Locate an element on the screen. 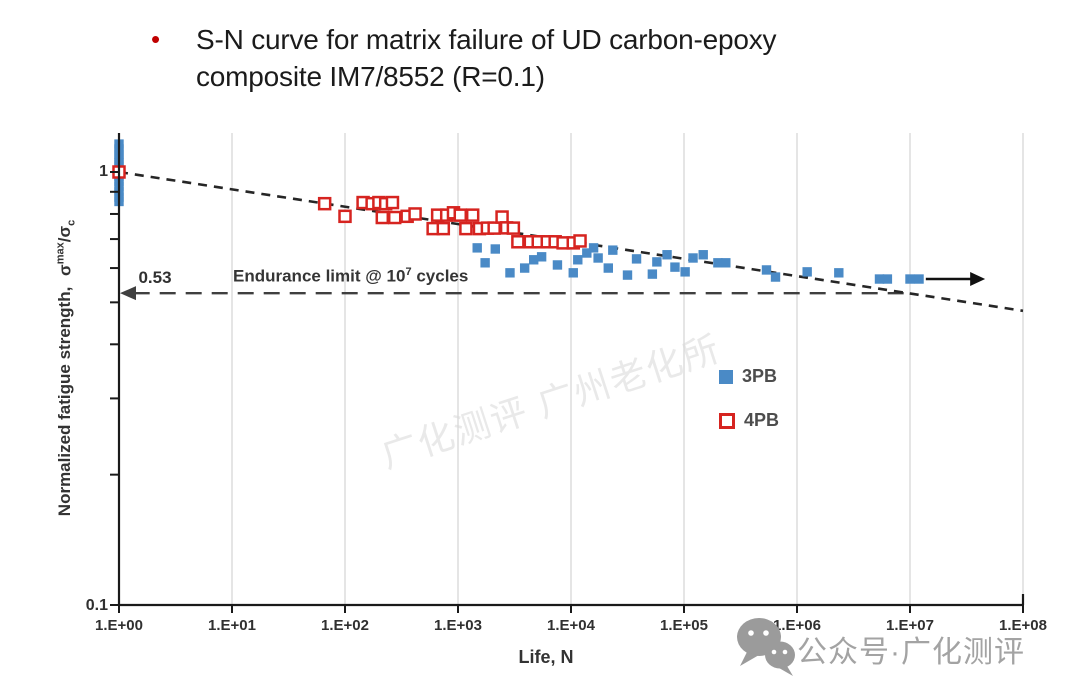 The width and height of the screenshot is (1073, 683). sigma-symbol: σ is located at coordinates (65, 270).